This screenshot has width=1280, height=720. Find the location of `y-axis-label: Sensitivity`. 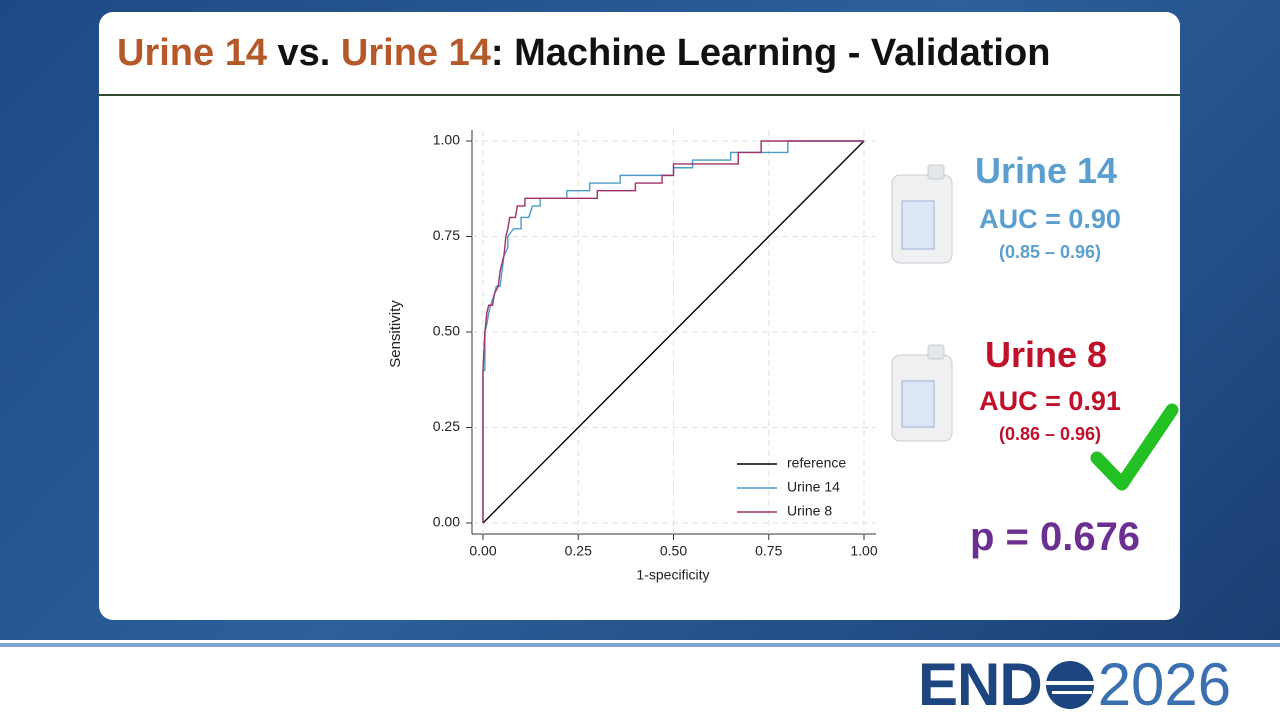

y-axis-label: Sensitivity is located at coordinates (395, 334).